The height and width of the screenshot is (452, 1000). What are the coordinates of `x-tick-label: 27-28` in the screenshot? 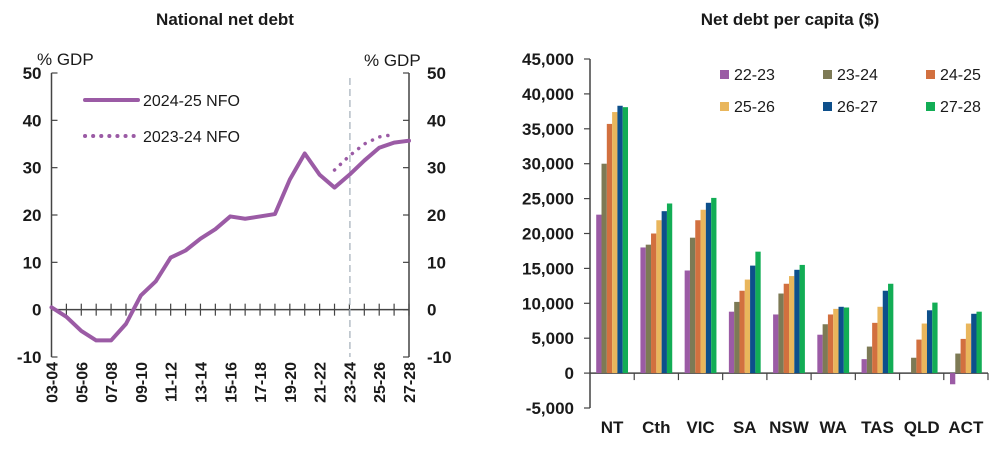 It's located at (410, 382).